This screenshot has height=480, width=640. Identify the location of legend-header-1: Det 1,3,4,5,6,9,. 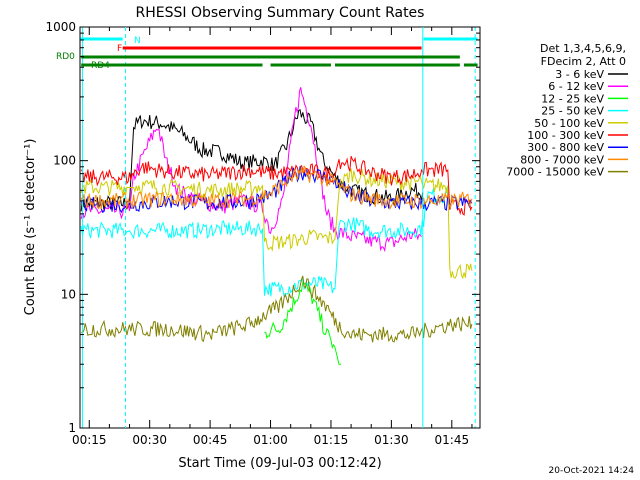
(583, 48).